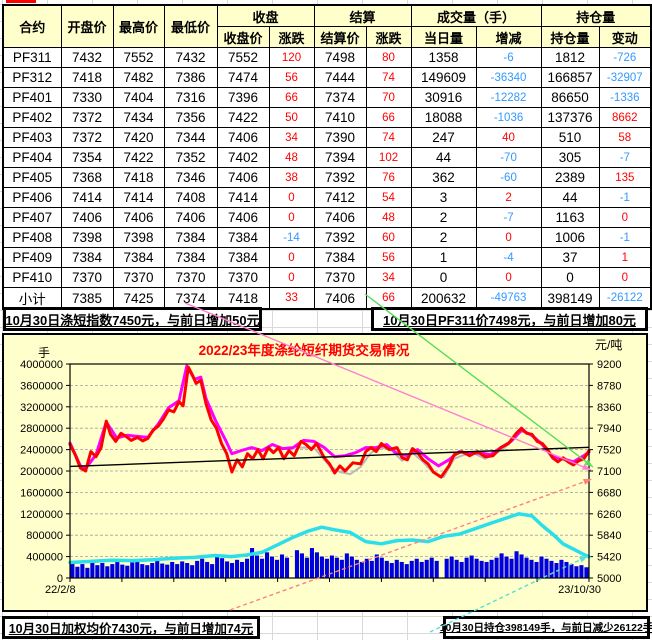 Image resolution: width=652 pixels, height=640 pixels. I want to click on banner-top-left: 10月30日涤短指数7450元，与前日增加50元, so click(132, 319).